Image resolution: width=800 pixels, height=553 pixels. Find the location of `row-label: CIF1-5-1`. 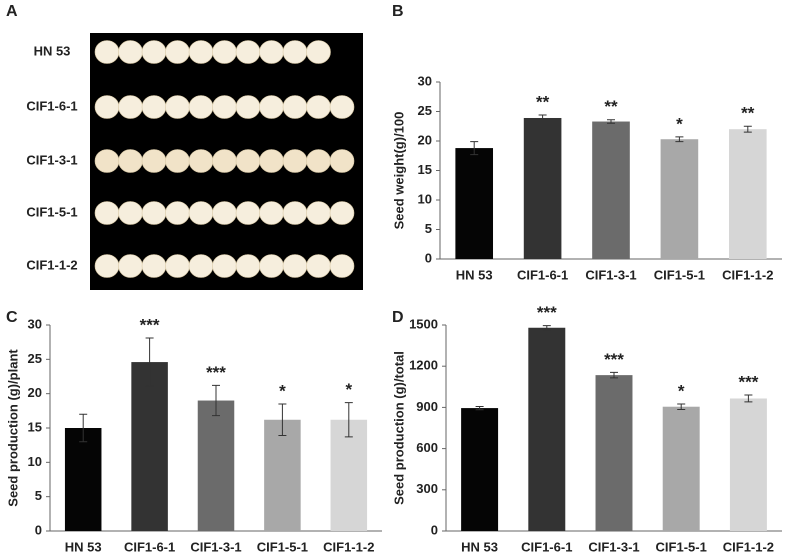

row-label: CIF1-5-1 is located at coordinates (51, 211).